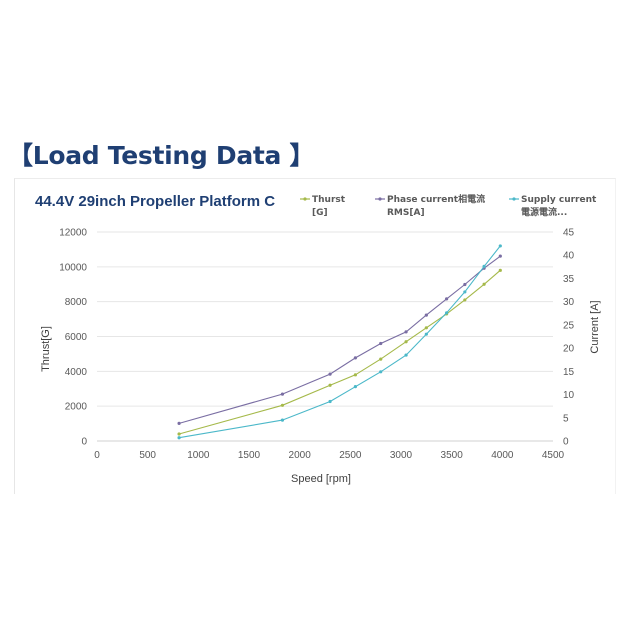 This screenshot has width=620, height=620. I want to click on y-tick-label: 10000, so click(73, 267).